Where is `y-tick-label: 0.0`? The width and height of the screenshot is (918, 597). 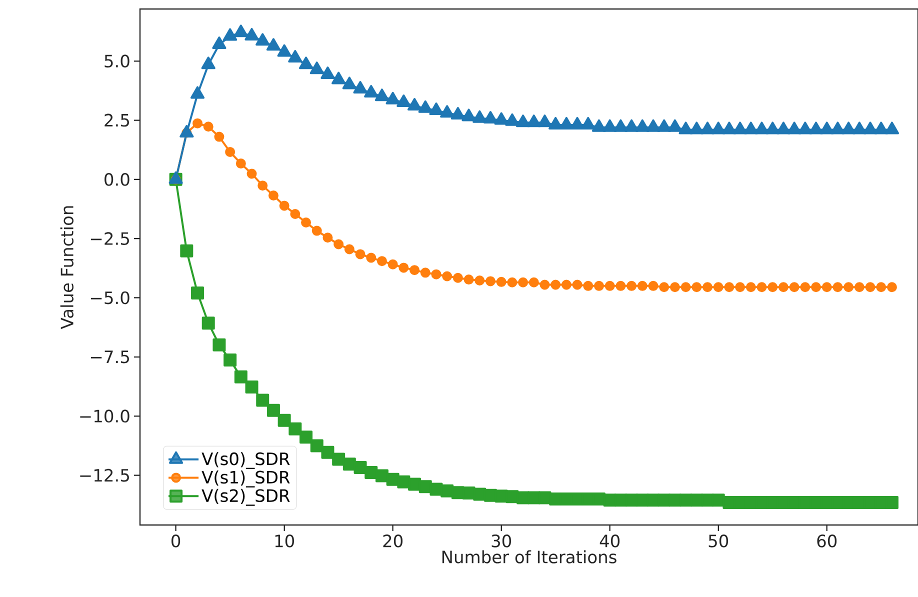 y-tick-label: 0.0 is located at coordinates (117, 179).